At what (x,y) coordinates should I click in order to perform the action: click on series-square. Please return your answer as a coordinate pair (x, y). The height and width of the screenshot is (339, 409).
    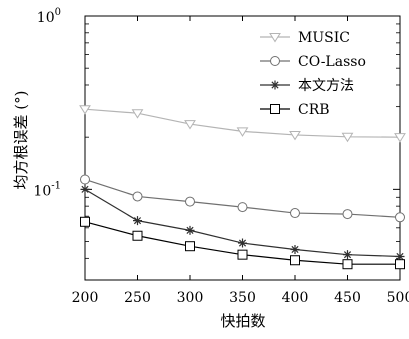
    Looking at the image, I should click on (242, 243).